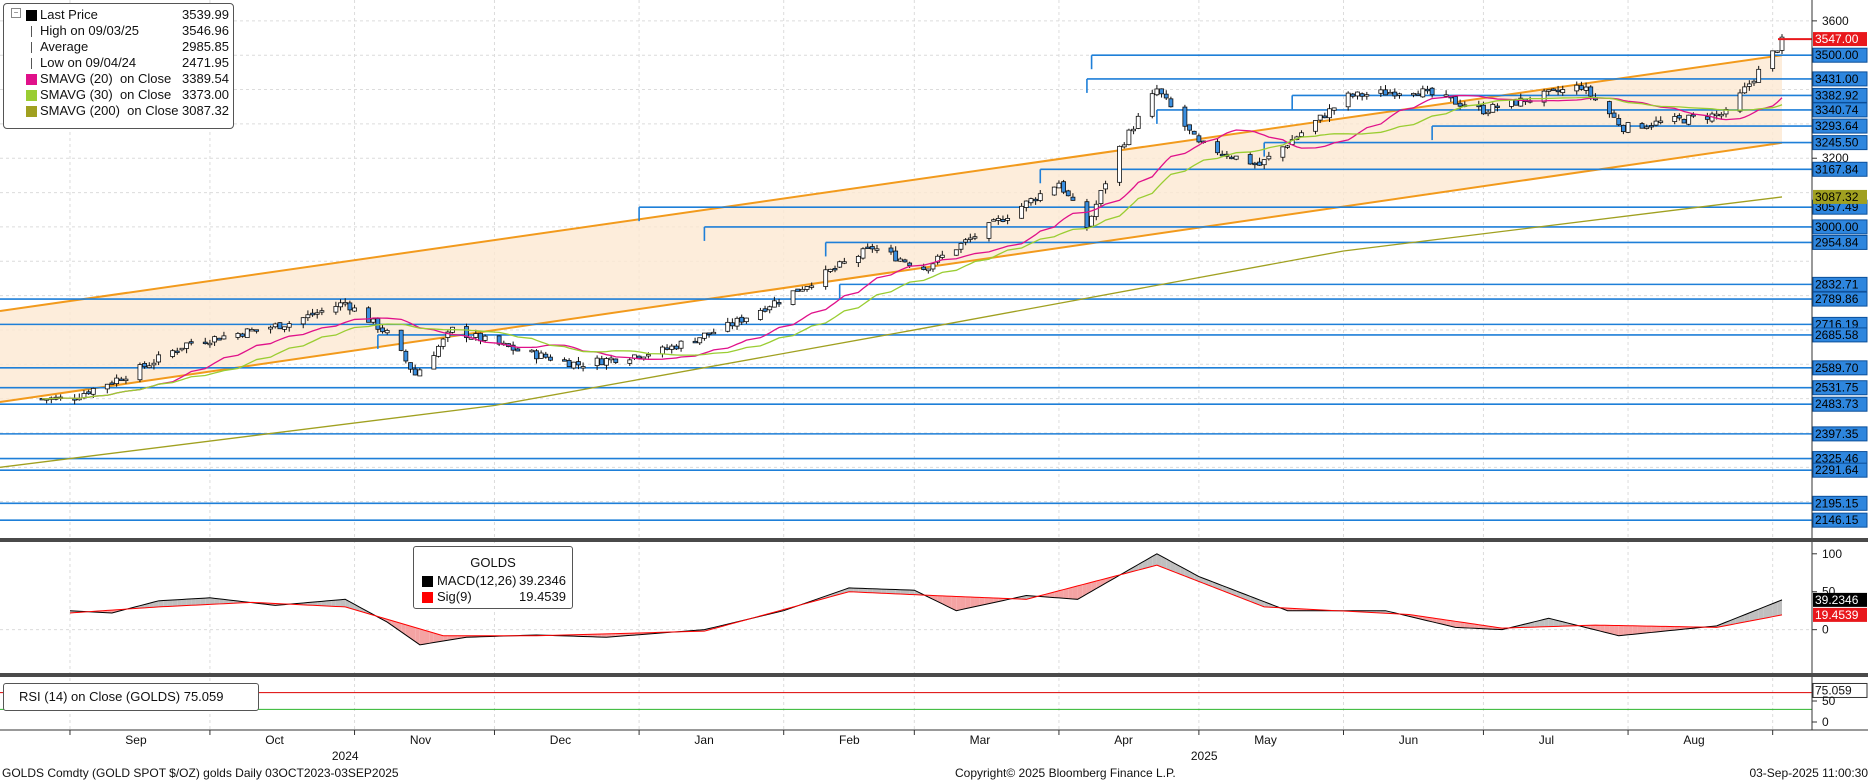 This screenshot has width=1868, height=783. I want to click on signal-legend-row: Sig(9) 19.4539, so click(494, 597).